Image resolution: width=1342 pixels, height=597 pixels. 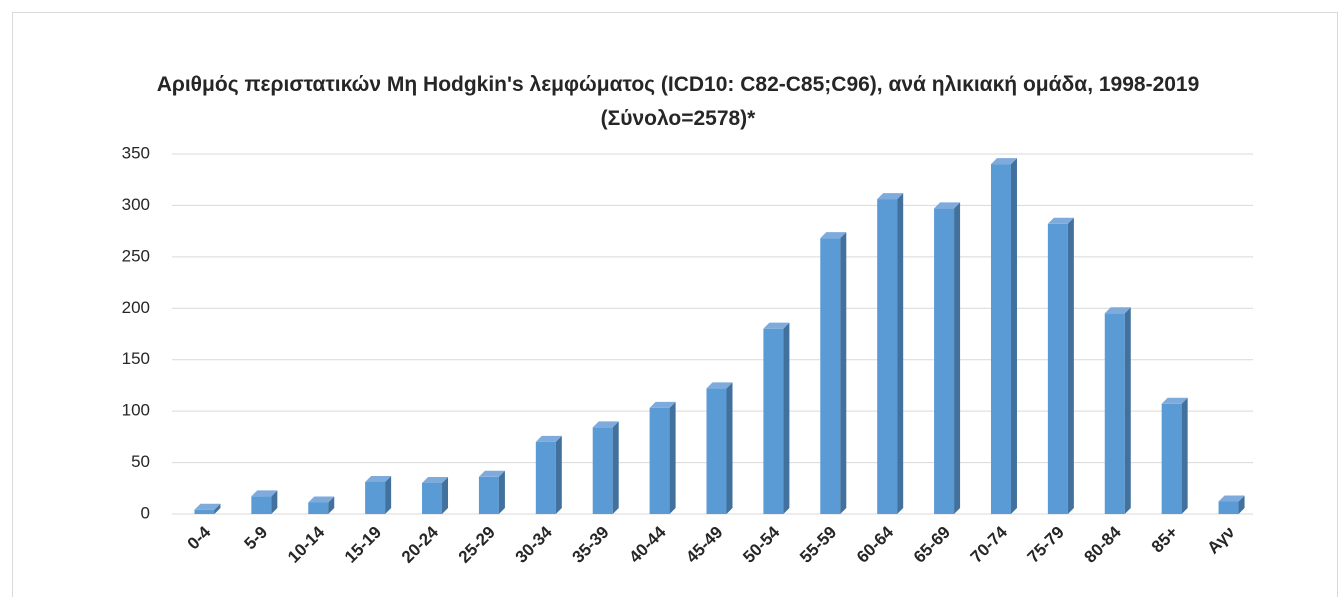 I want to click on x-tick-label: 25-29, so click(x=477, y=545).